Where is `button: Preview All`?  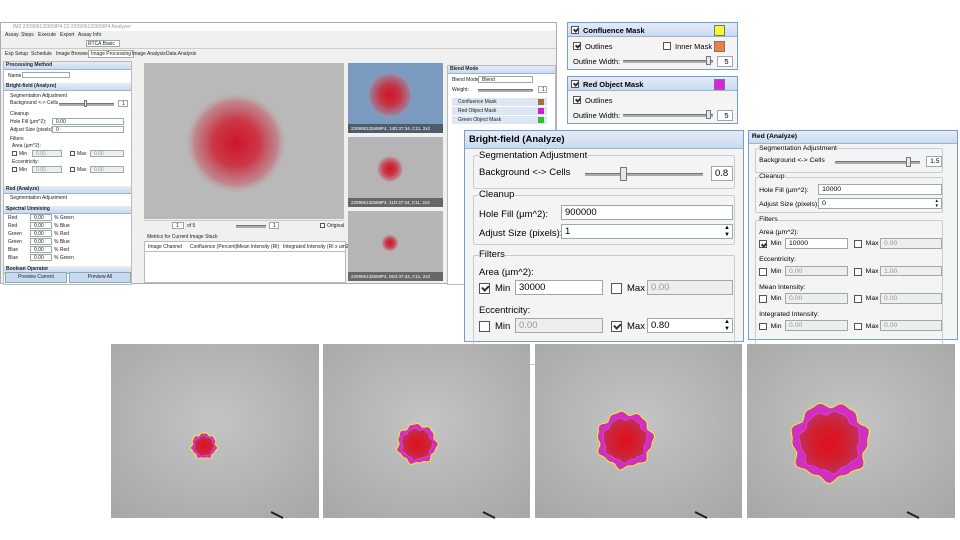 button: Preview All is located at coordinates (100, 277).